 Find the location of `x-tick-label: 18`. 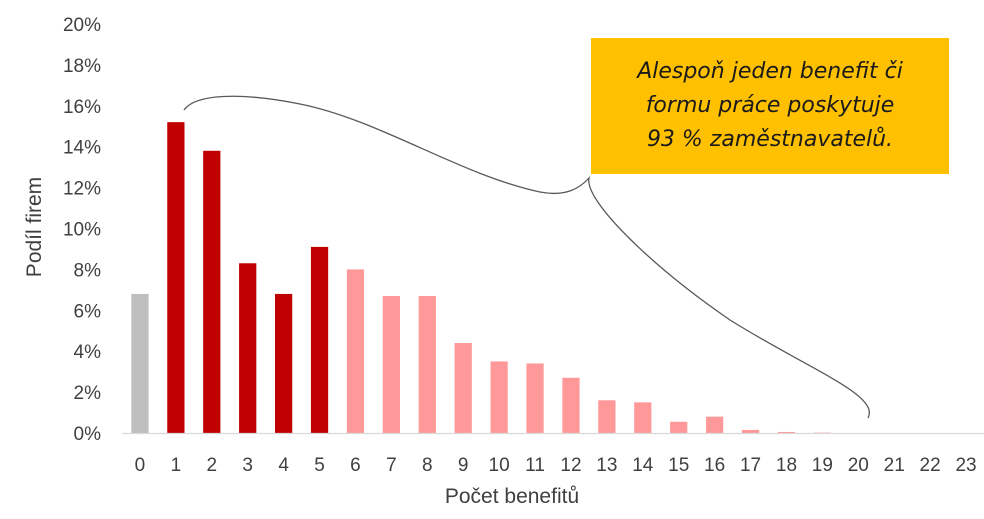

x-tick-label: 18 is located at coordinates (786, 465).